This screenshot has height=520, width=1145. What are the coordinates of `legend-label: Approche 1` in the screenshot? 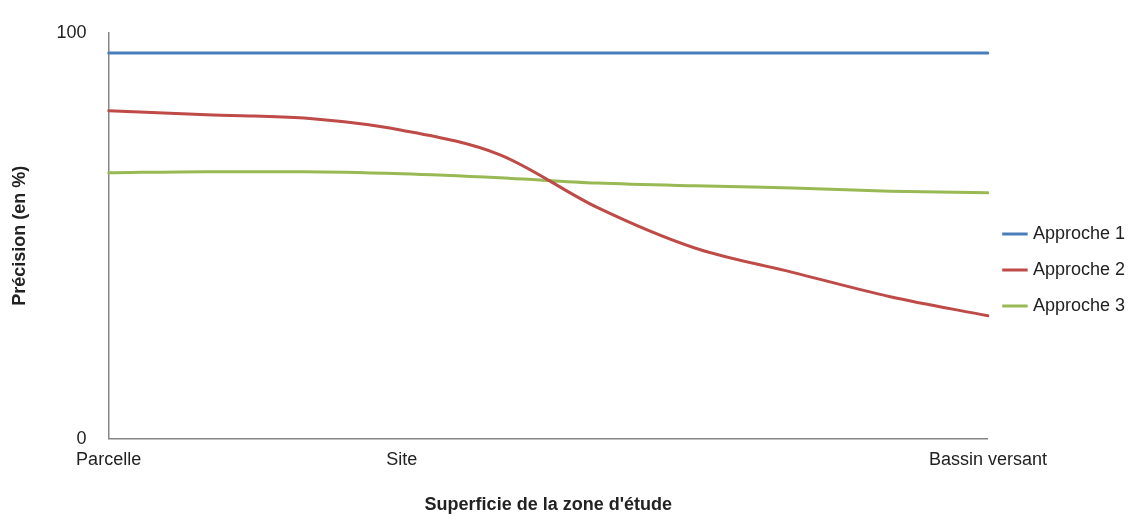 It's located at (1079, 232).